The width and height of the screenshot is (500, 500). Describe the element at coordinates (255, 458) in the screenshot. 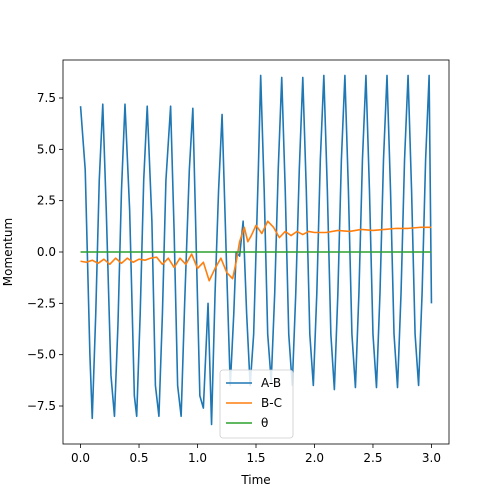

I see `x-tick-label: 1.5` at that location.